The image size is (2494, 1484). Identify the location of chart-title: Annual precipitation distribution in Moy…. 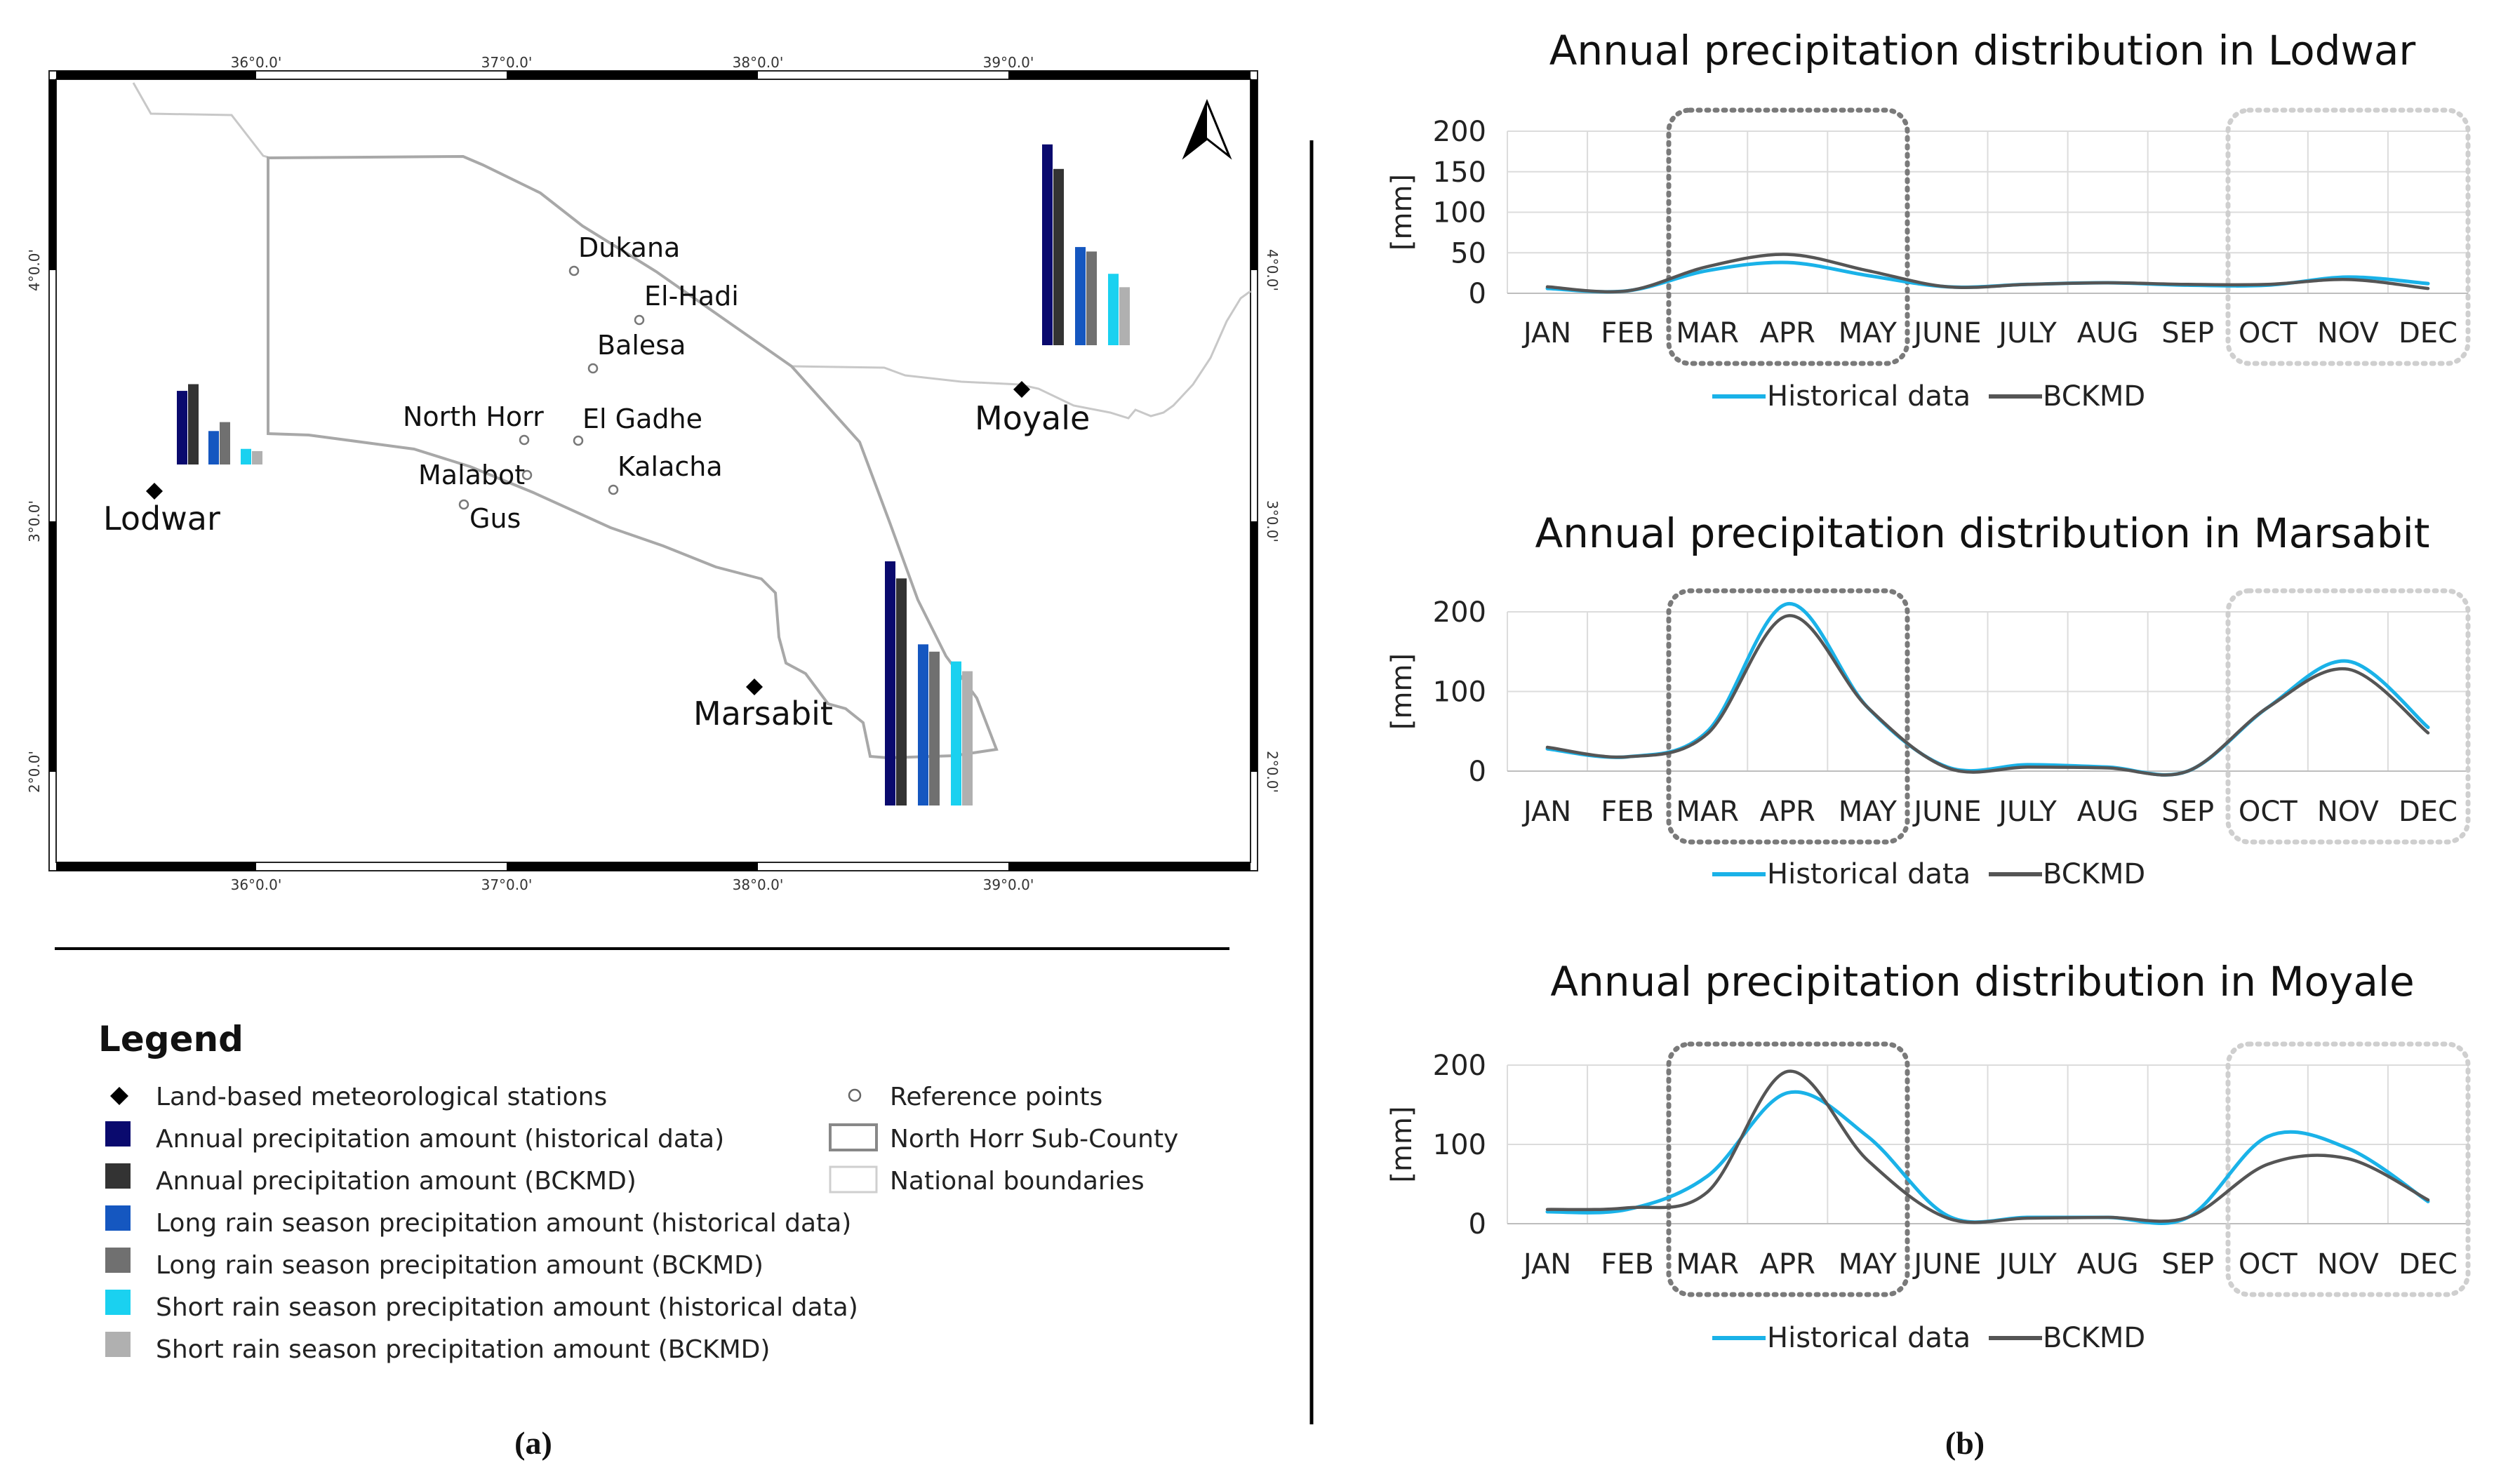
(1982, 981).